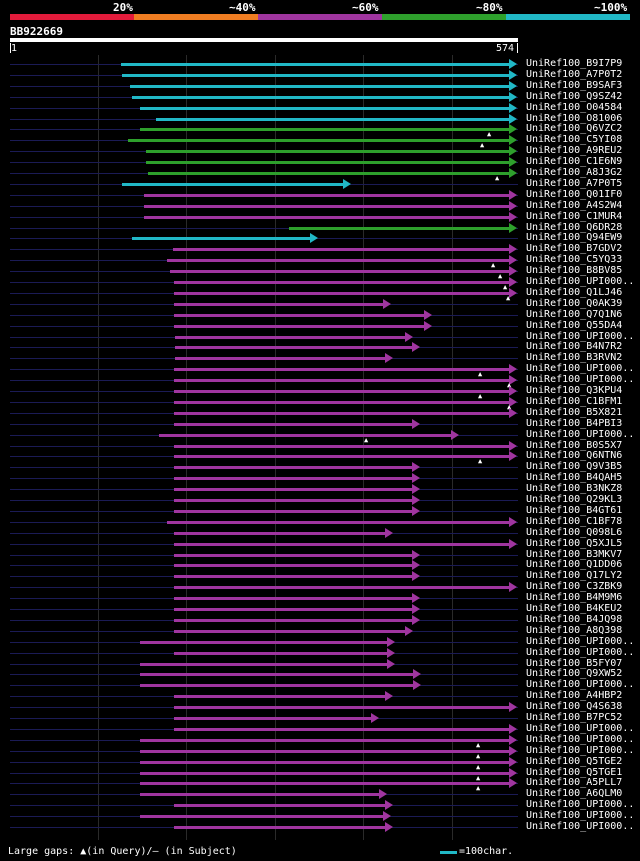 Image resolution: width=640 pixels, height=861 pixels. I want to click on hit-label: UniRef100_B5FY07, so click(574, 663).